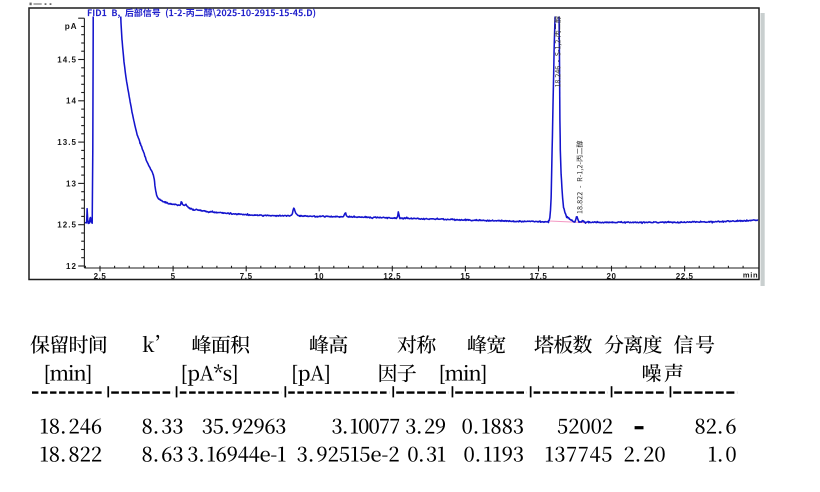  What do you see at coordinates (465, 276) in the screenshot?
I see `svg-text: 15` at bounding box center [465, 276].